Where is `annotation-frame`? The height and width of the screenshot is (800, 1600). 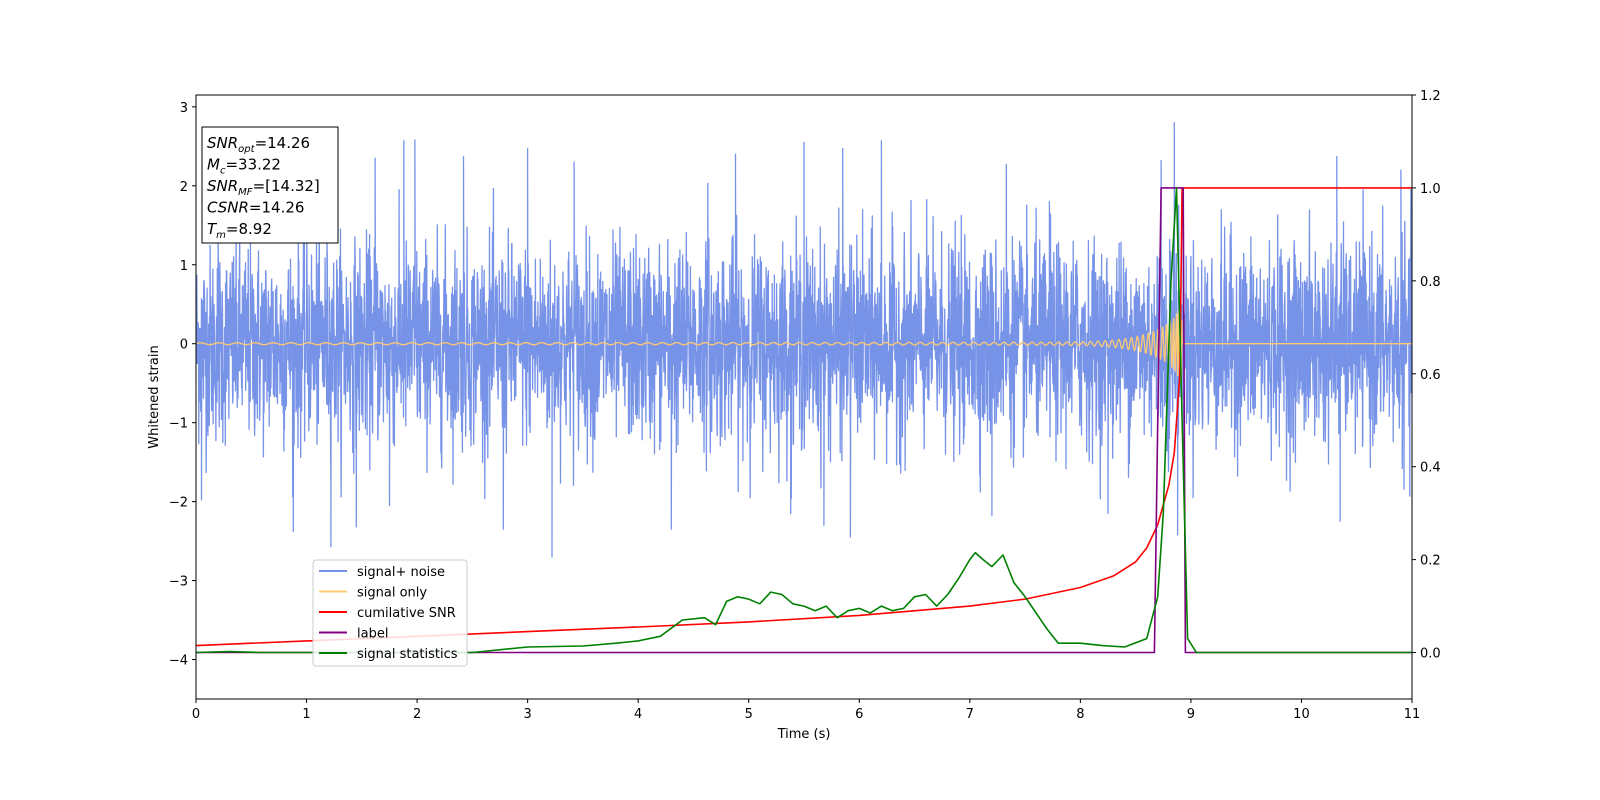 annotation-frame is located at coordinates (270, 185).